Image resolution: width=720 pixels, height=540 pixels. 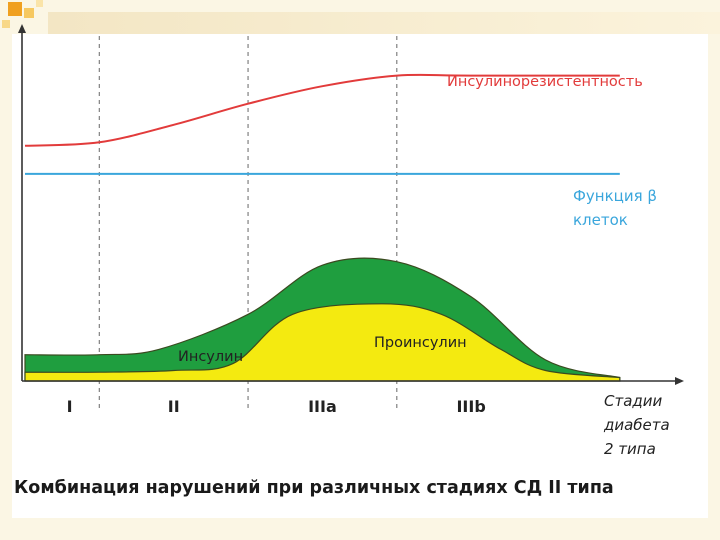 I want to click on stage-label-i: I, so click(x=70, y=406).